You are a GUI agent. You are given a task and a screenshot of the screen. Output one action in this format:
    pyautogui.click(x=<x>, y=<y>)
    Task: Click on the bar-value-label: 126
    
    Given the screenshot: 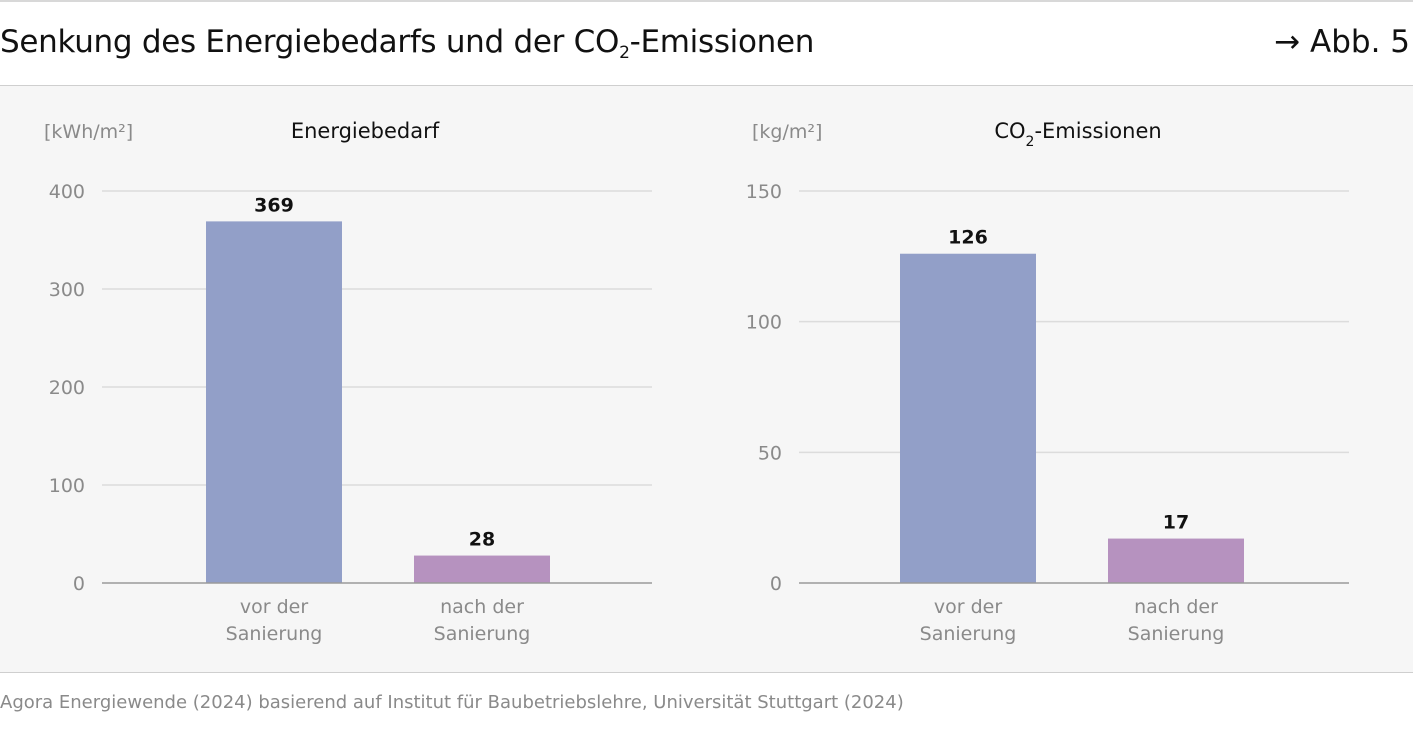 What is the action you would take?
    pyautogui.click(x=968, y=238)
    